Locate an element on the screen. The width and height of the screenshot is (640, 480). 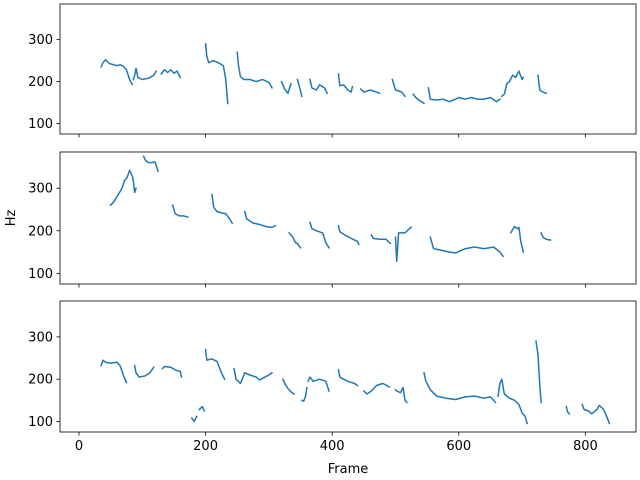
x-axis-label: Frame is located at coordinates (348, 469).